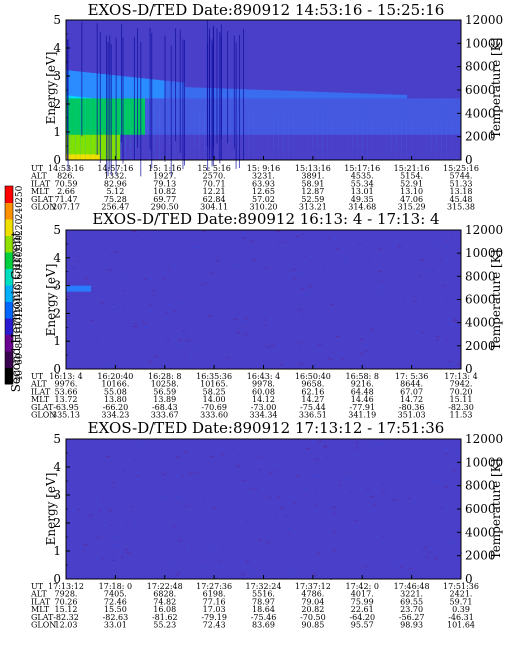  I want to click on ephemeris-value: -75.44, so click(313, 407).